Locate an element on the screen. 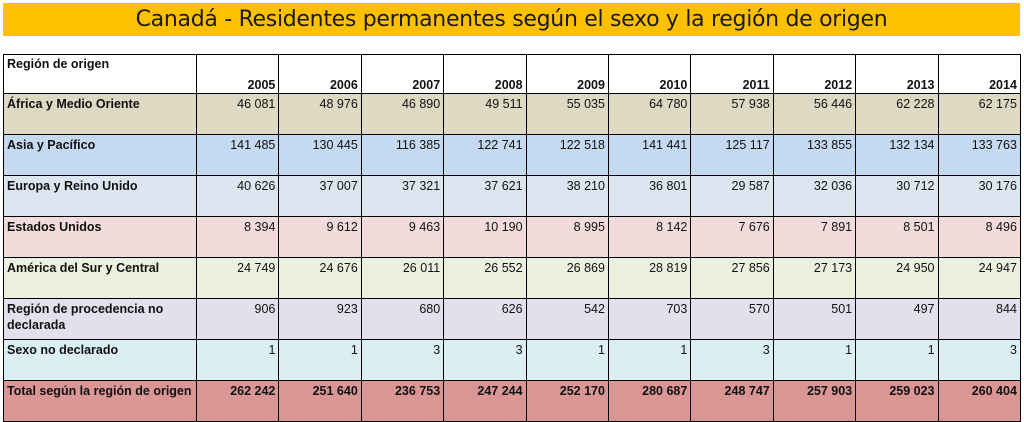 The width and height of the screenshot is (1024, 422). value-cell: 26 011 is located at coordinates (402, 278).